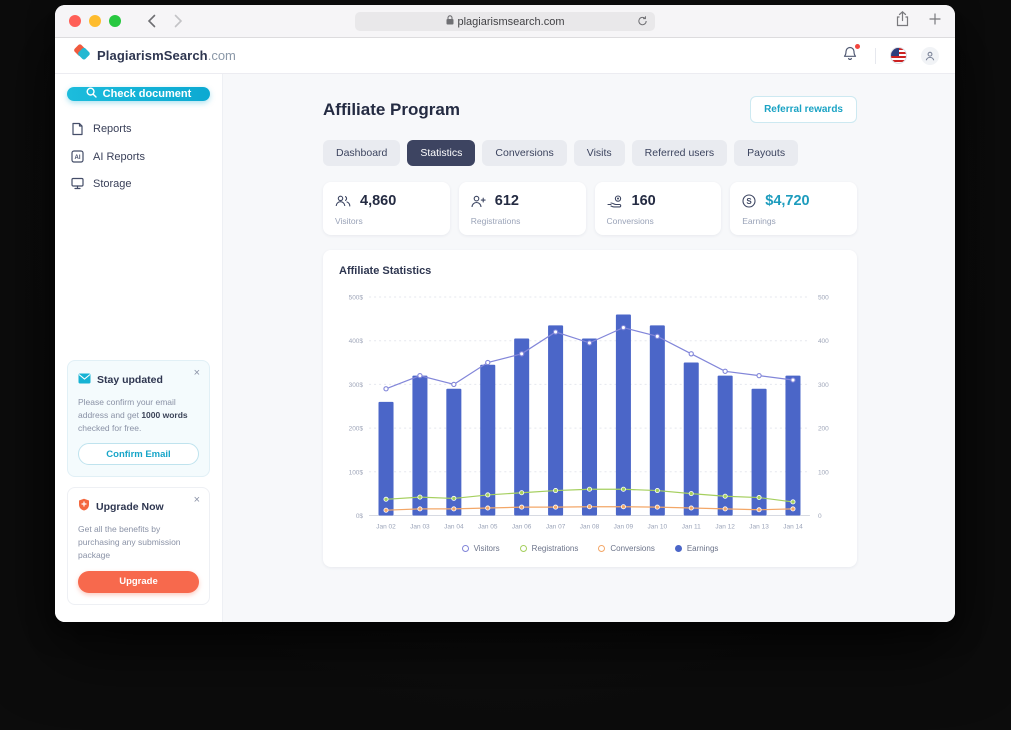 The width and height of the screenshot is (1011, 730). I want to click on language-flag-icon, so click(898, 55).